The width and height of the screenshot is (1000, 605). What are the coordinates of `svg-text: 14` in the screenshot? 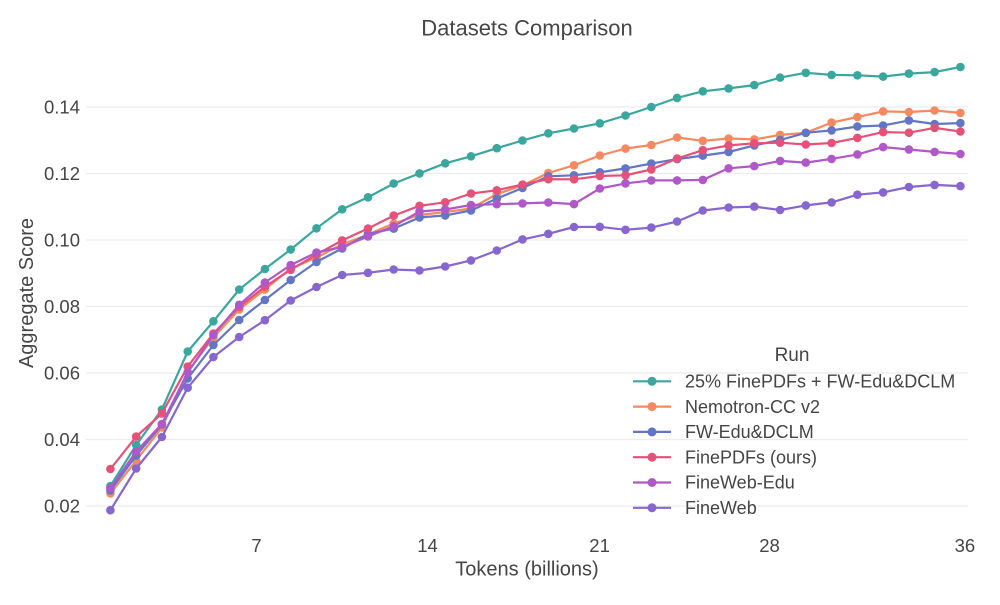 It's located at (427, 545).